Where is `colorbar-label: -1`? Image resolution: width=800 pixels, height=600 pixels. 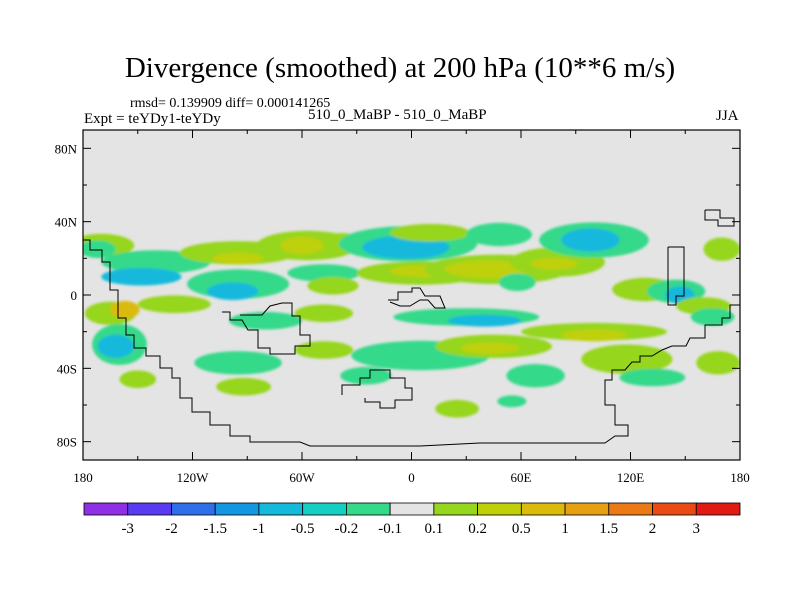 colorbar-label: -1 is located at coordinates (259, 529).